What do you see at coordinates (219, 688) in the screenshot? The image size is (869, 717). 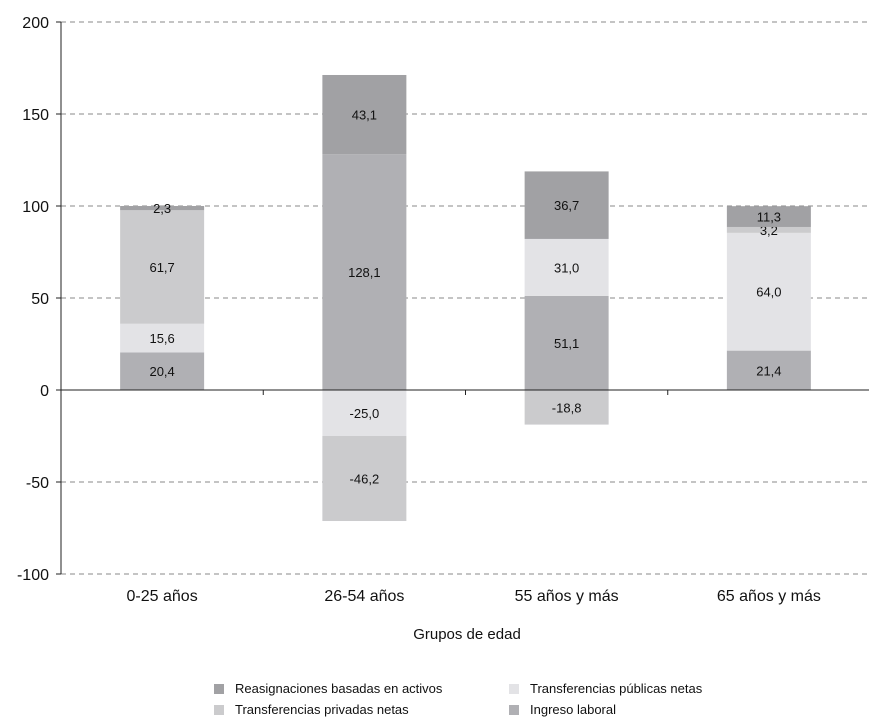 I see `legend-swatch-reasignaciones` at bounding box center [219, 688].